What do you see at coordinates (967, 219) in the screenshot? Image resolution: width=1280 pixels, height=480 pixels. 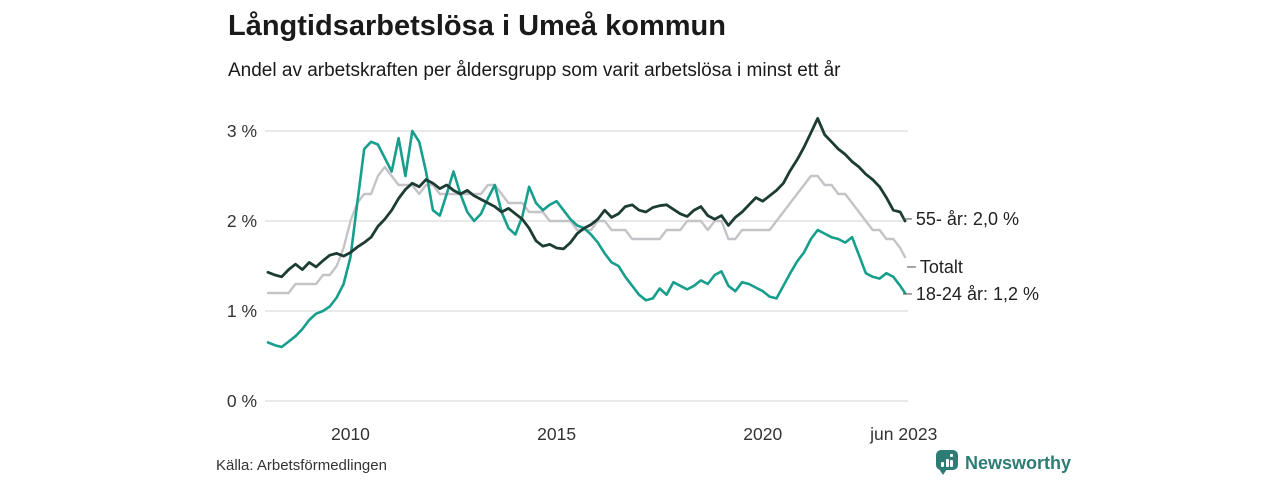 I see `series-label-text: 55- år: 2,0 %` at bounding box center [967, 219].